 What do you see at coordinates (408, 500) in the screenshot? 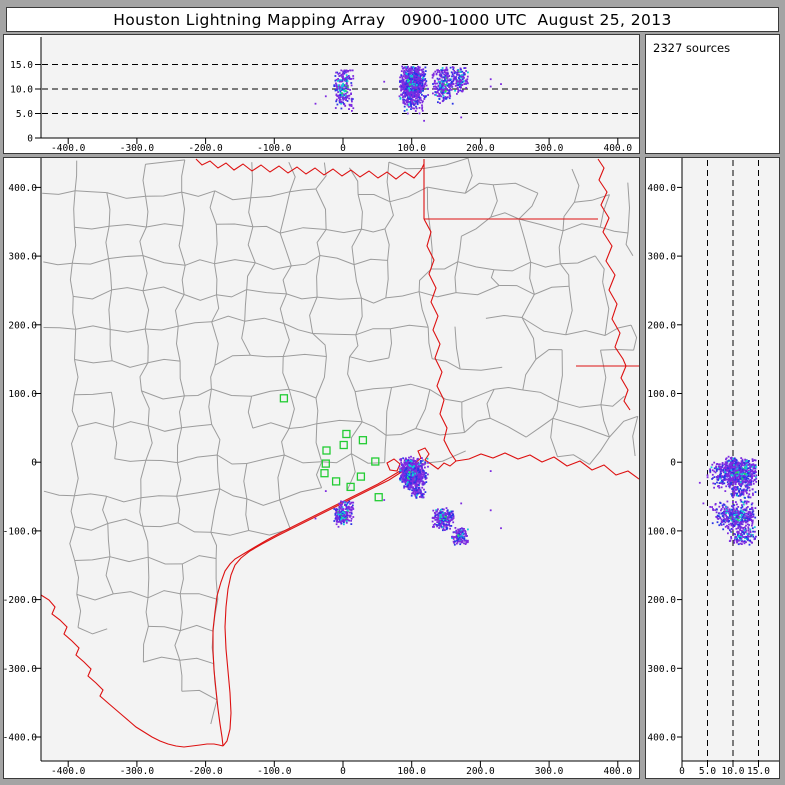
I see `lightning-points` at bounding box center [408, 500].